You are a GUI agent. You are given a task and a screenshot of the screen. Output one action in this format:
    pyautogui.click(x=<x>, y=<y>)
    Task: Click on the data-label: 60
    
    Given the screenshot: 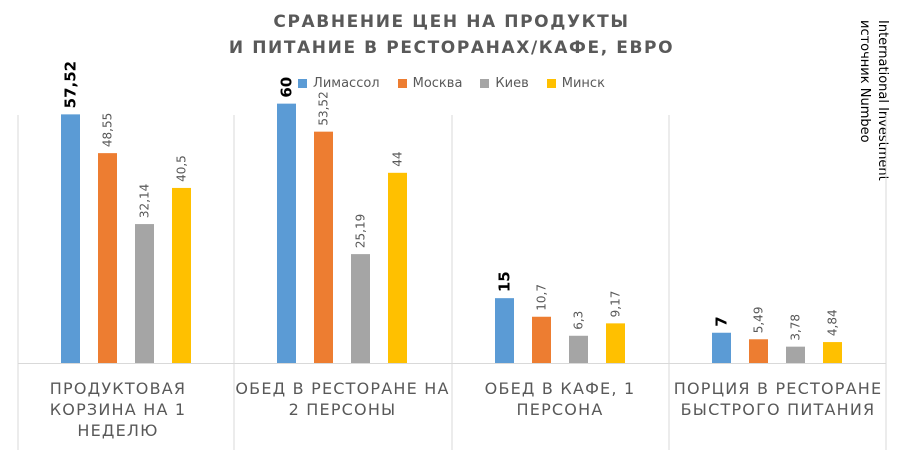 What is the action you would take?
    pyautogui.click(x=287, y=87)
    